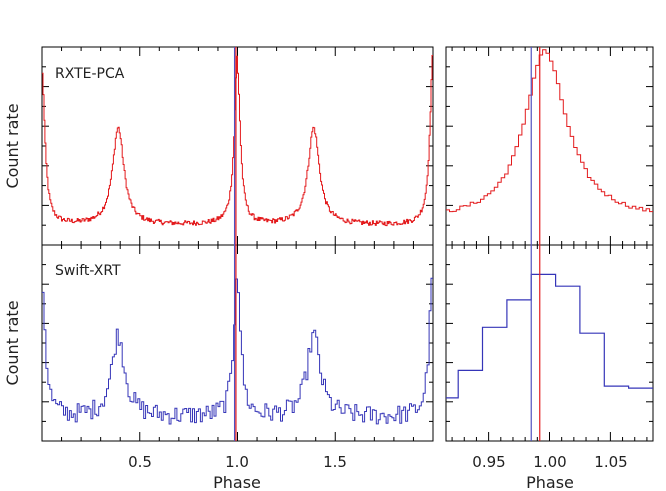 Image resolution: width=666 pixels, height=491 pixels. What do you see at coordinates (12, 342) in the screenshot?
I see `y-axis-label-bottom: Count rate` at bounding box center [12, 342].